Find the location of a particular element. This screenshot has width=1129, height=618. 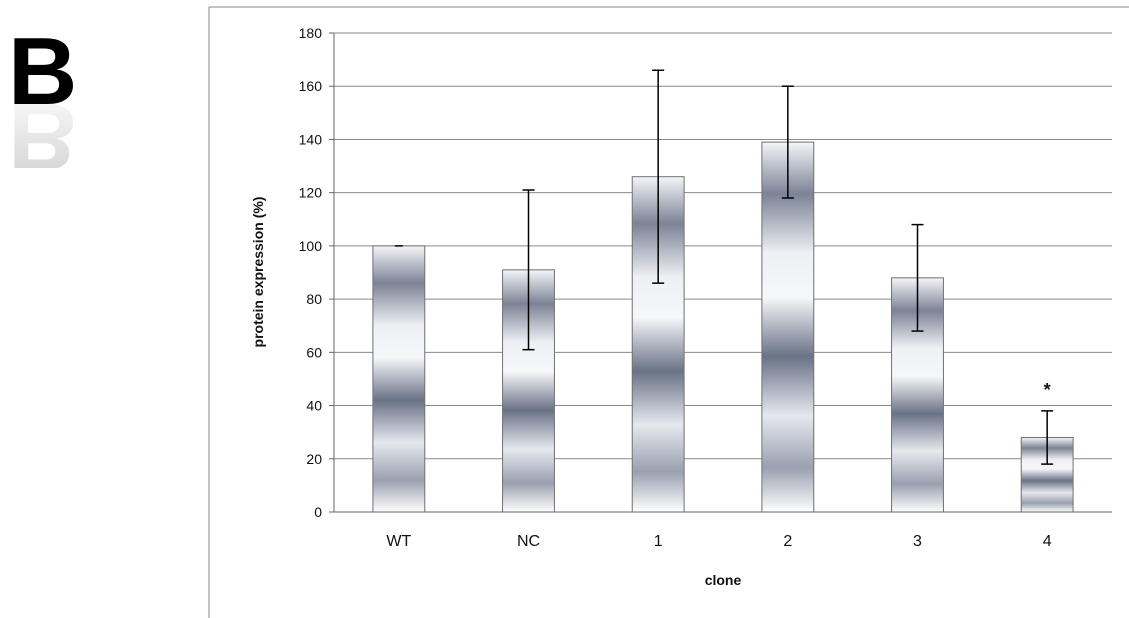

x-tick-label: WT is located at coordinates (398, 541).